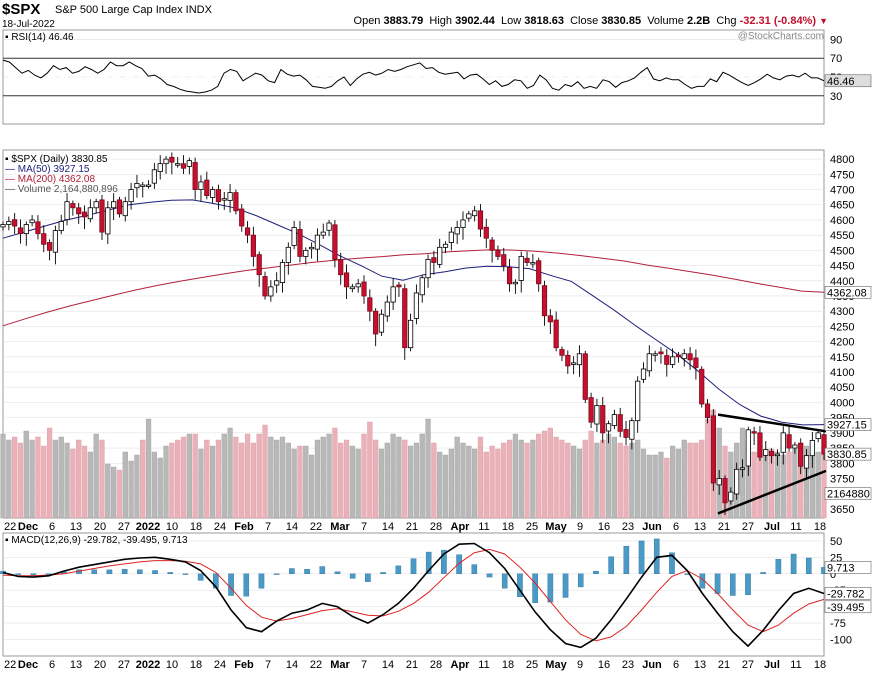  I want to click on price-tick-label: 4300, so click(842, 312).